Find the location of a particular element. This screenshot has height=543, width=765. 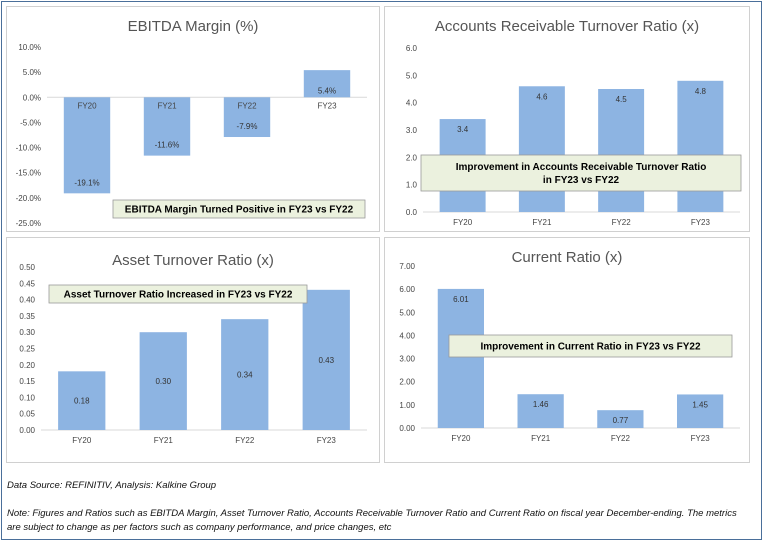

y-tick-label: 10.0% is located at coordinates (29, 47).